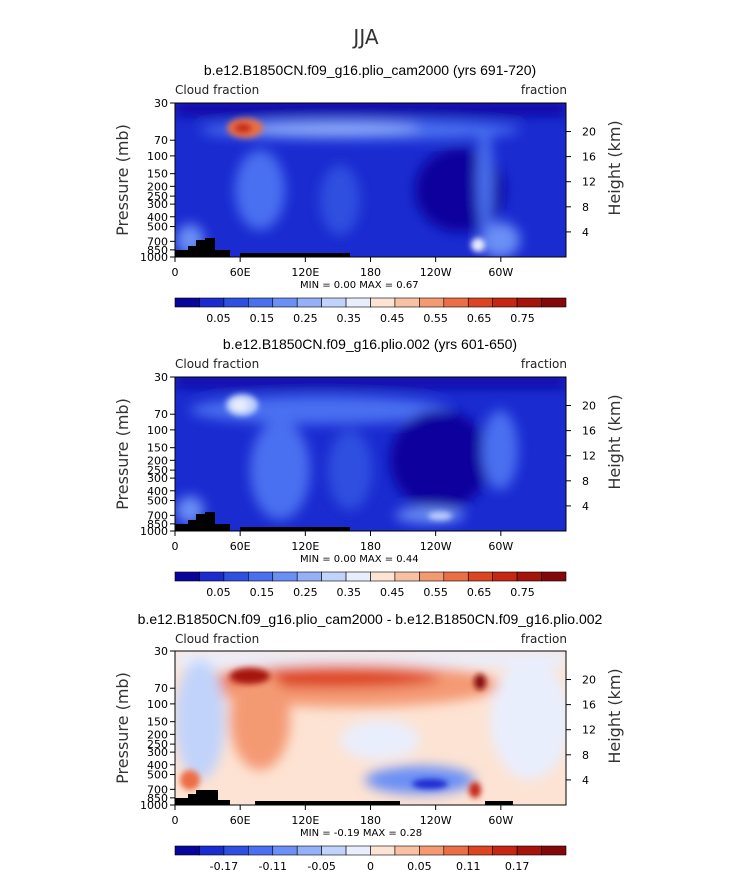 This screenshot has height=888, width=733. What do you see at coordinates (581, 456) in the screenshot?
I see `y2-axis: 20 16 12 8 4` at bounding box center [581, 456].